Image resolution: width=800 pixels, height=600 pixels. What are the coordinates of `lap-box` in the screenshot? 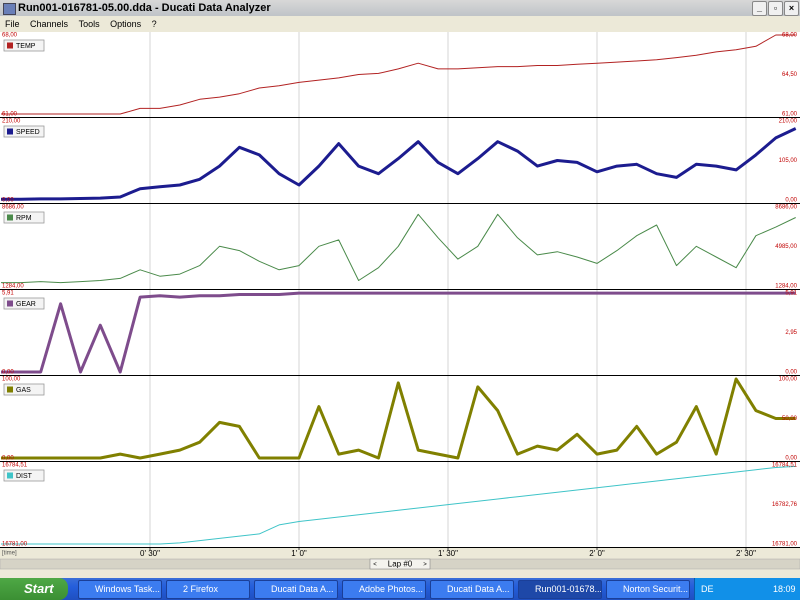 It's located at (400, 564).